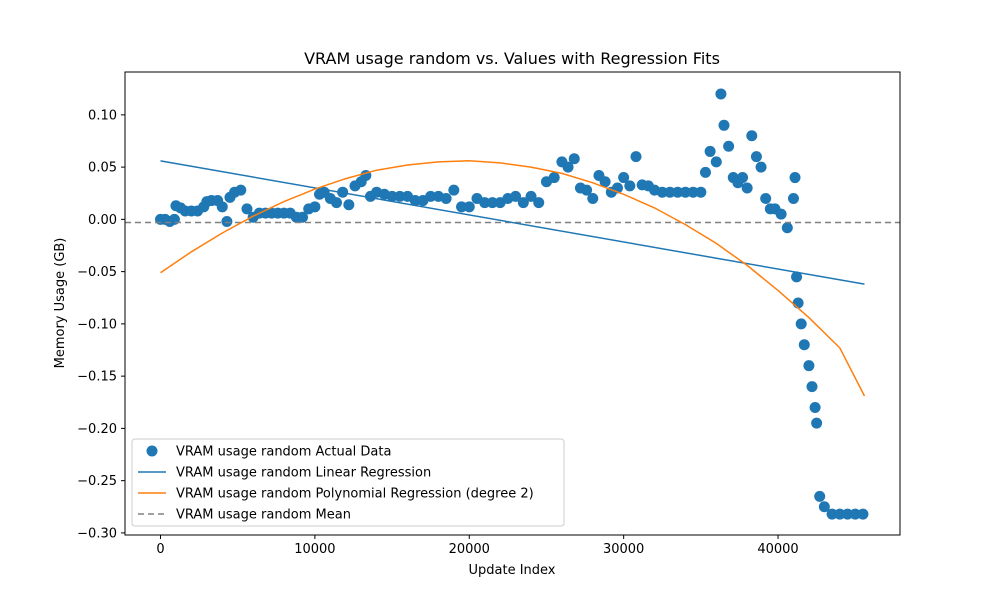 The width and height of the screenshot is (1000, 604). Describe the element at coordinates (97, 429) in the screenshot. I see `y-tick-label: −0.20` at that location.